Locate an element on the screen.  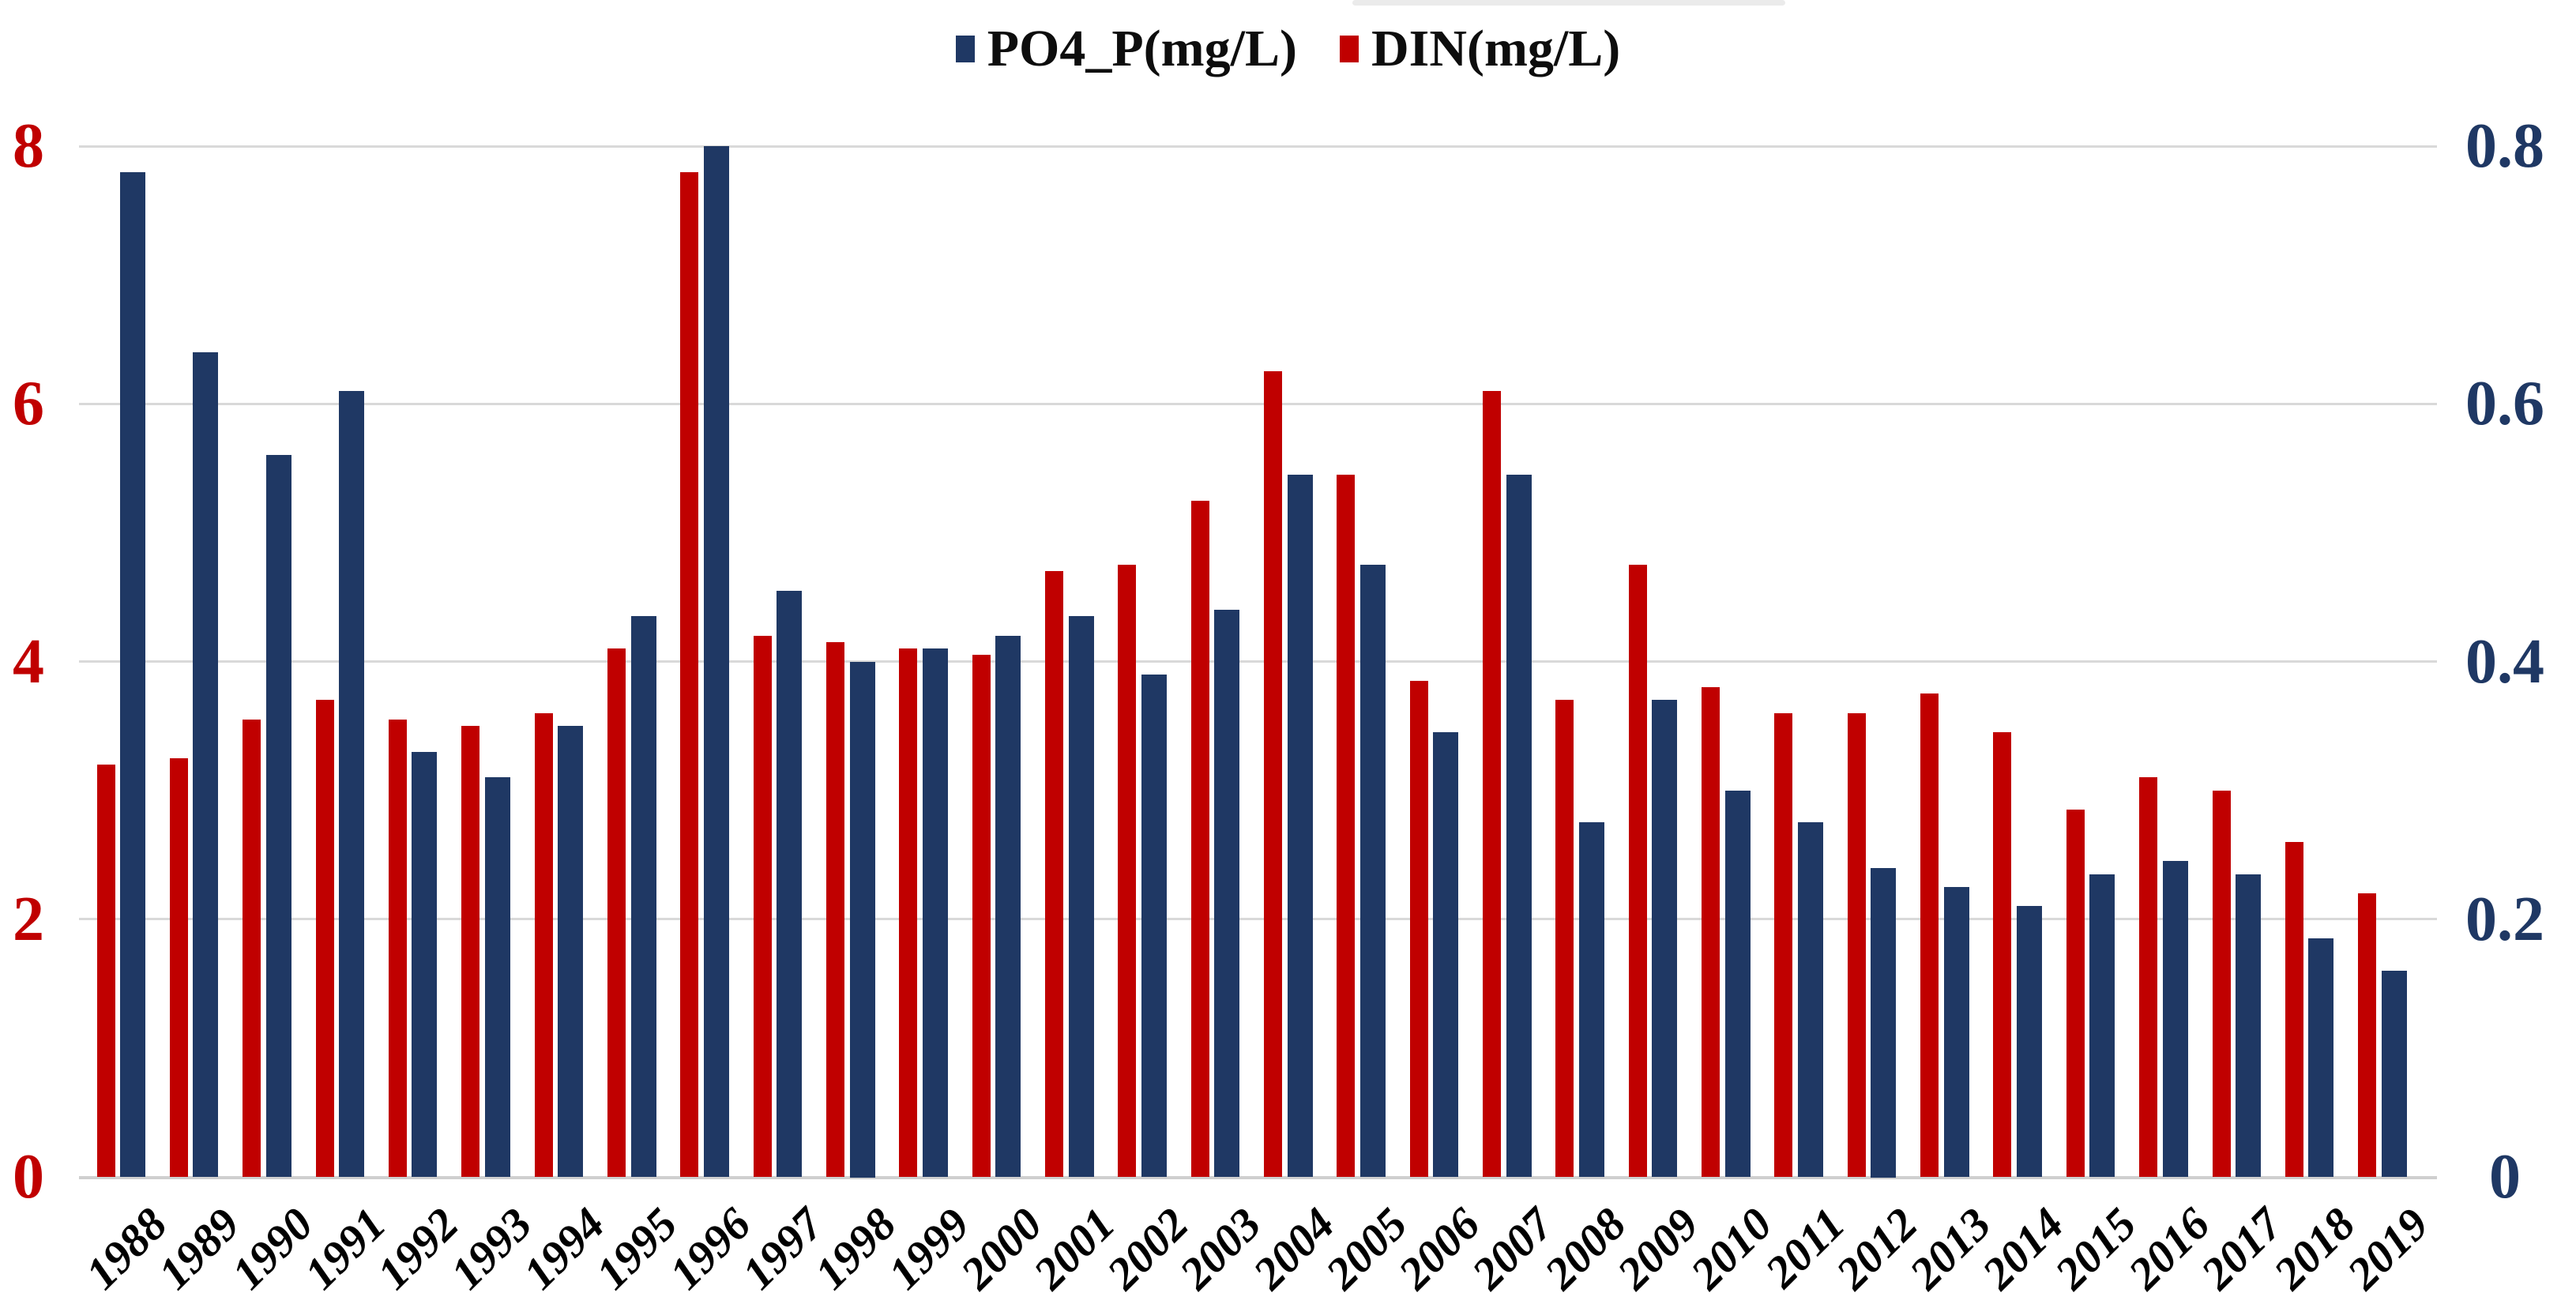
bar-din-2006 is located at coordinates (1419, 929).